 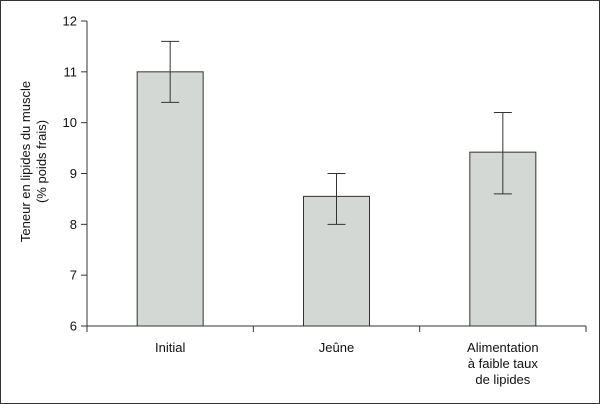 I want to click on y-tick-label: 9, so click(x=73, y=173).